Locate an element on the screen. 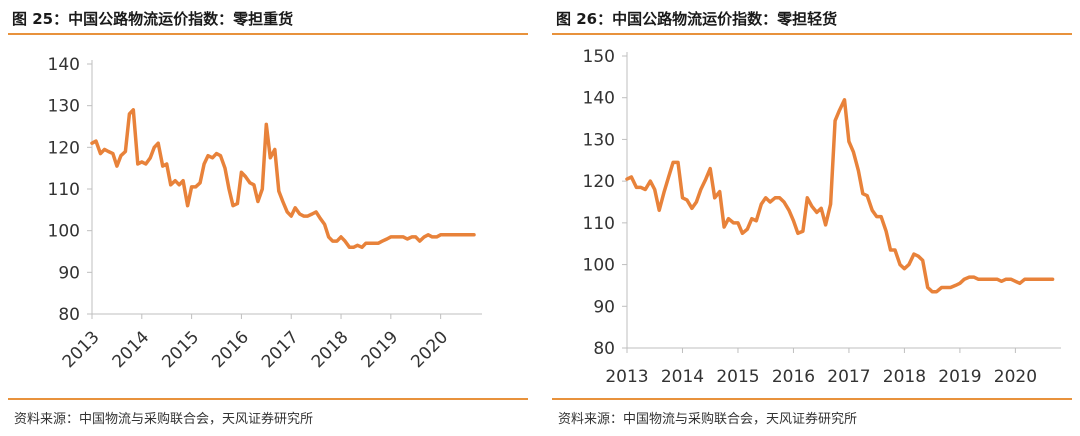  chart-title: 图 25：中国公路物流运价指数：零担重货 is located at coordinates (153, 19).